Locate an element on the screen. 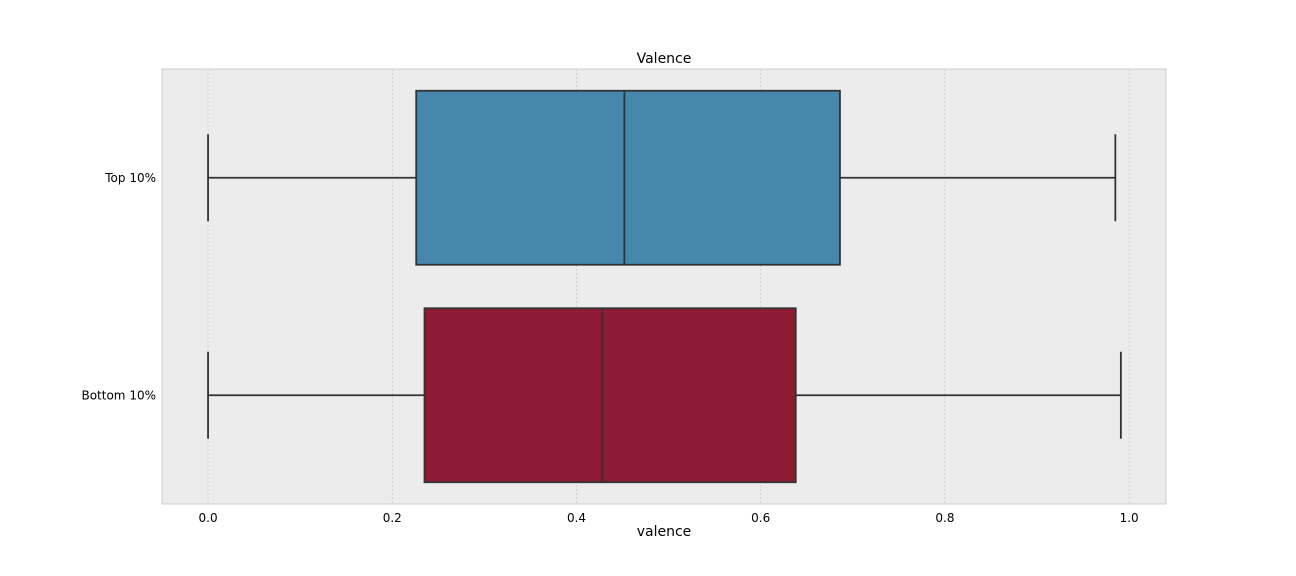  y-tick-label: Top 10% is located at coordinates (130, 178).